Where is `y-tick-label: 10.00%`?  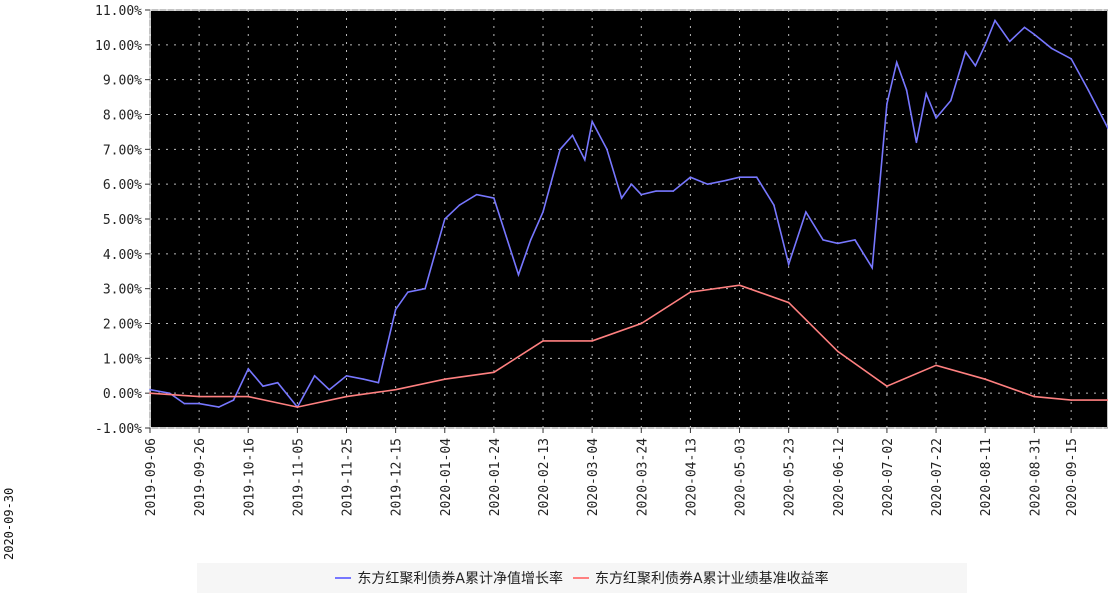 y-tick-label: 10.00% is located at coordinates (118, 46).